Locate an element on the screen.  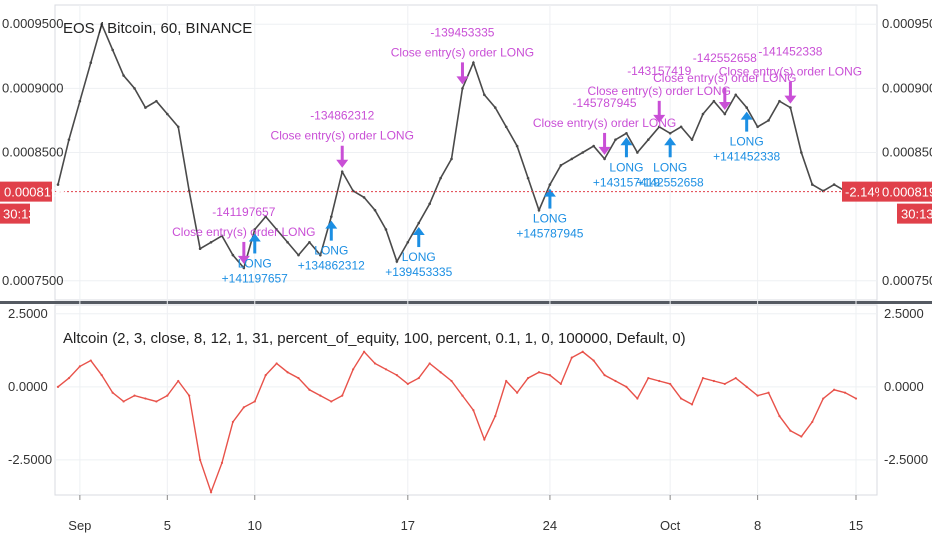
left-countdown-text: 30:13 is located at coordinates (19, 214).